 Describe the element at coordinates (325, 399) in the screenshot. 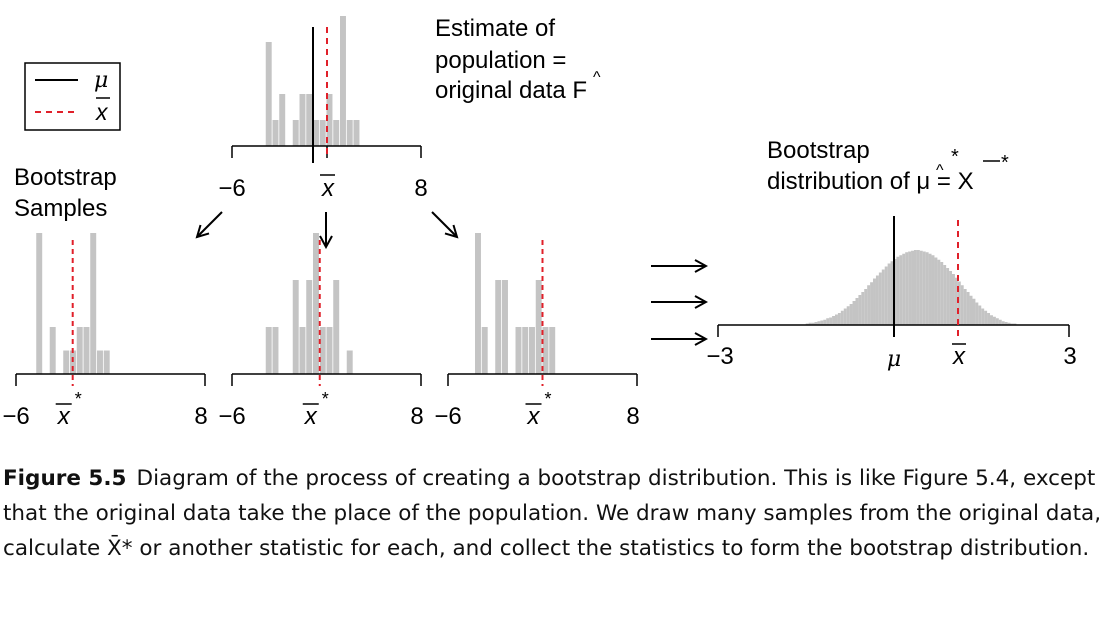

I see `sample-2-mean-star: *` at that location.